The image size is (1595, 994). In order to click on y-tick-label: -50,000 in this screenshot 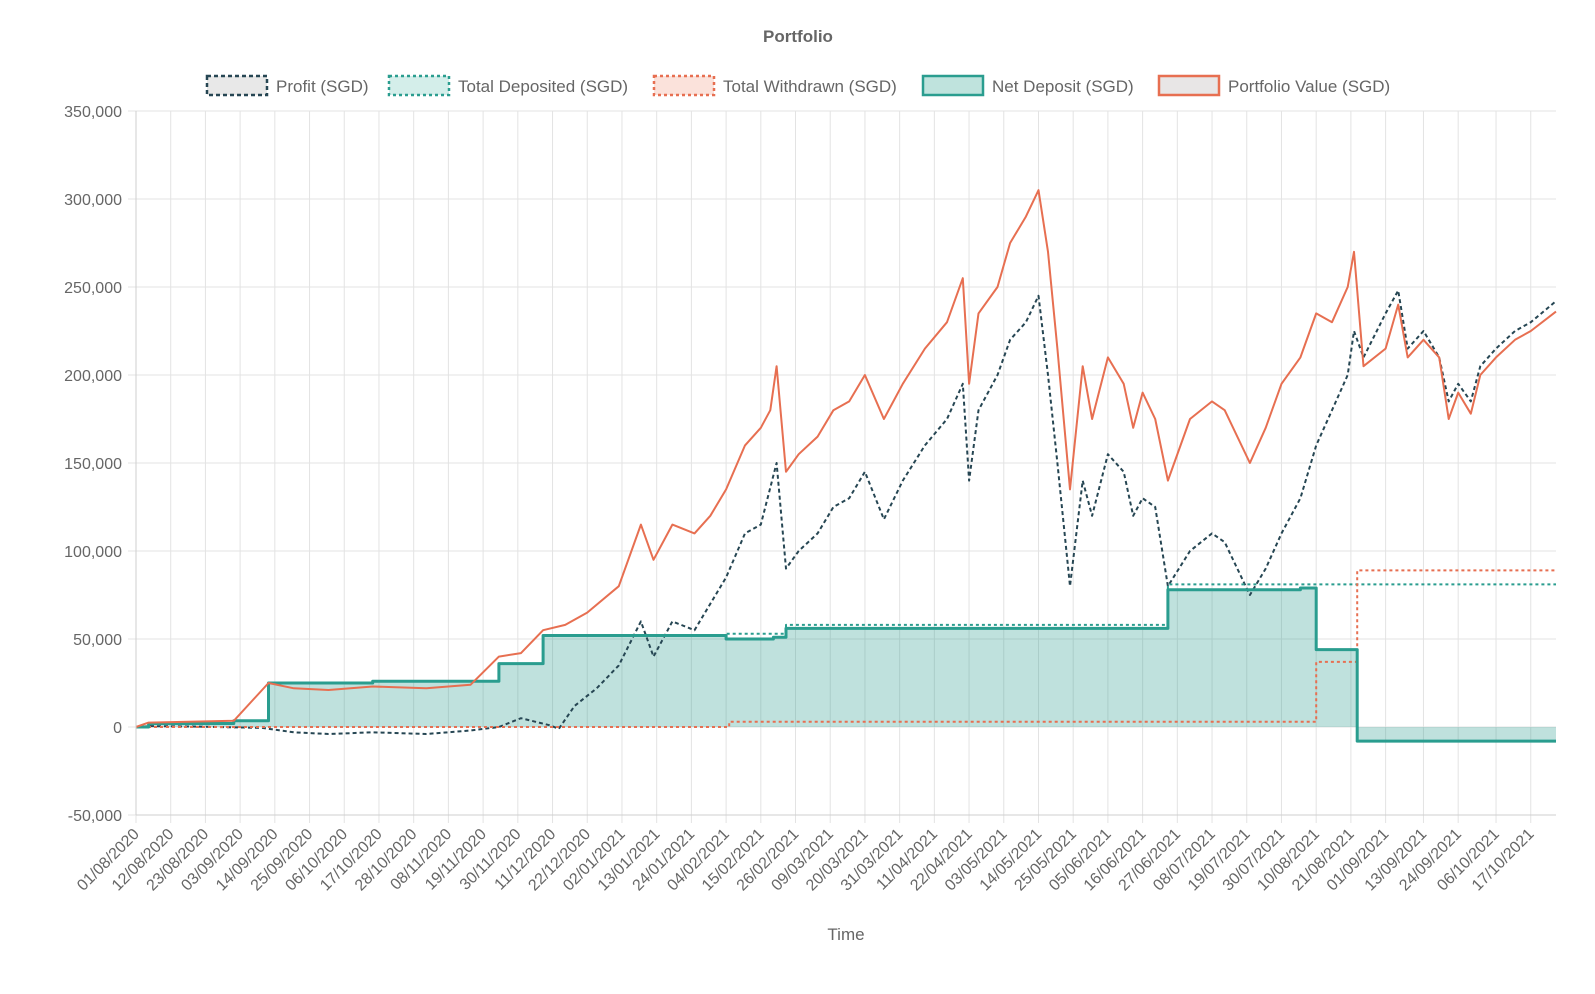, I will do `click(95, 816)`.